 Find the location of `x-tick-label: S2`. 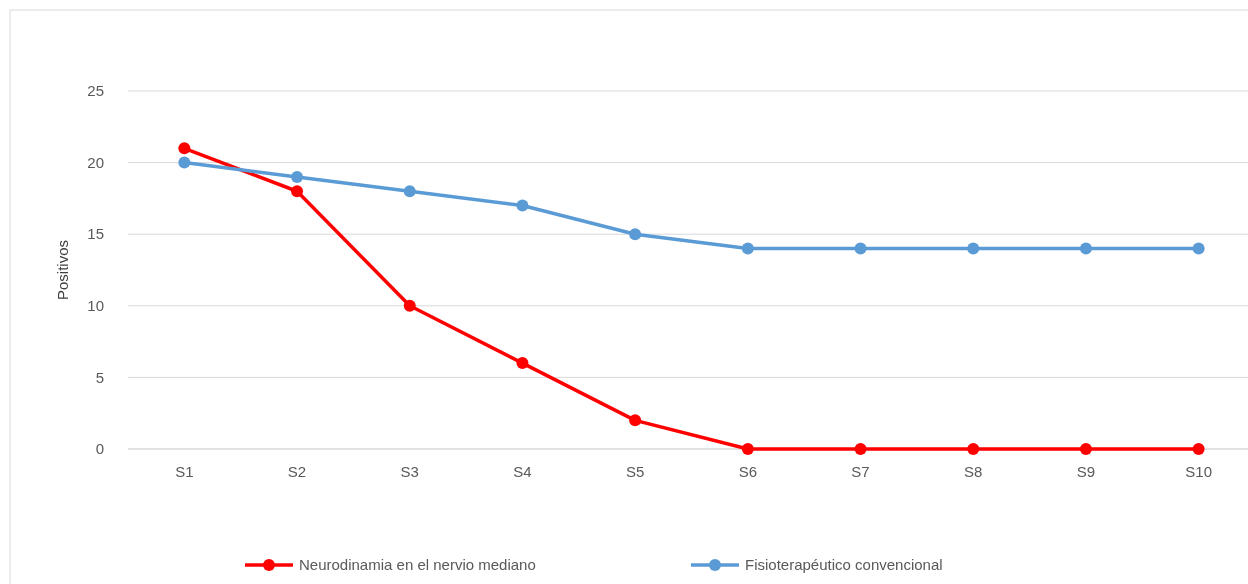

x-tick-label: S2 is located at coordinates (297, 471).